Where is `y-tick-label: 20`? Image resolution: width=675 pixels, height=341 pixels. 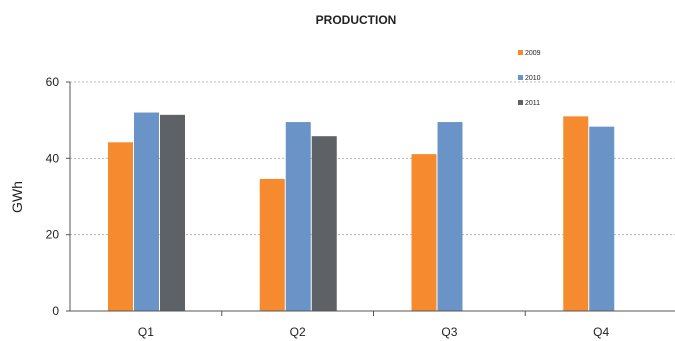
y-tick-label: 20 is located at coordinates (53, 235).